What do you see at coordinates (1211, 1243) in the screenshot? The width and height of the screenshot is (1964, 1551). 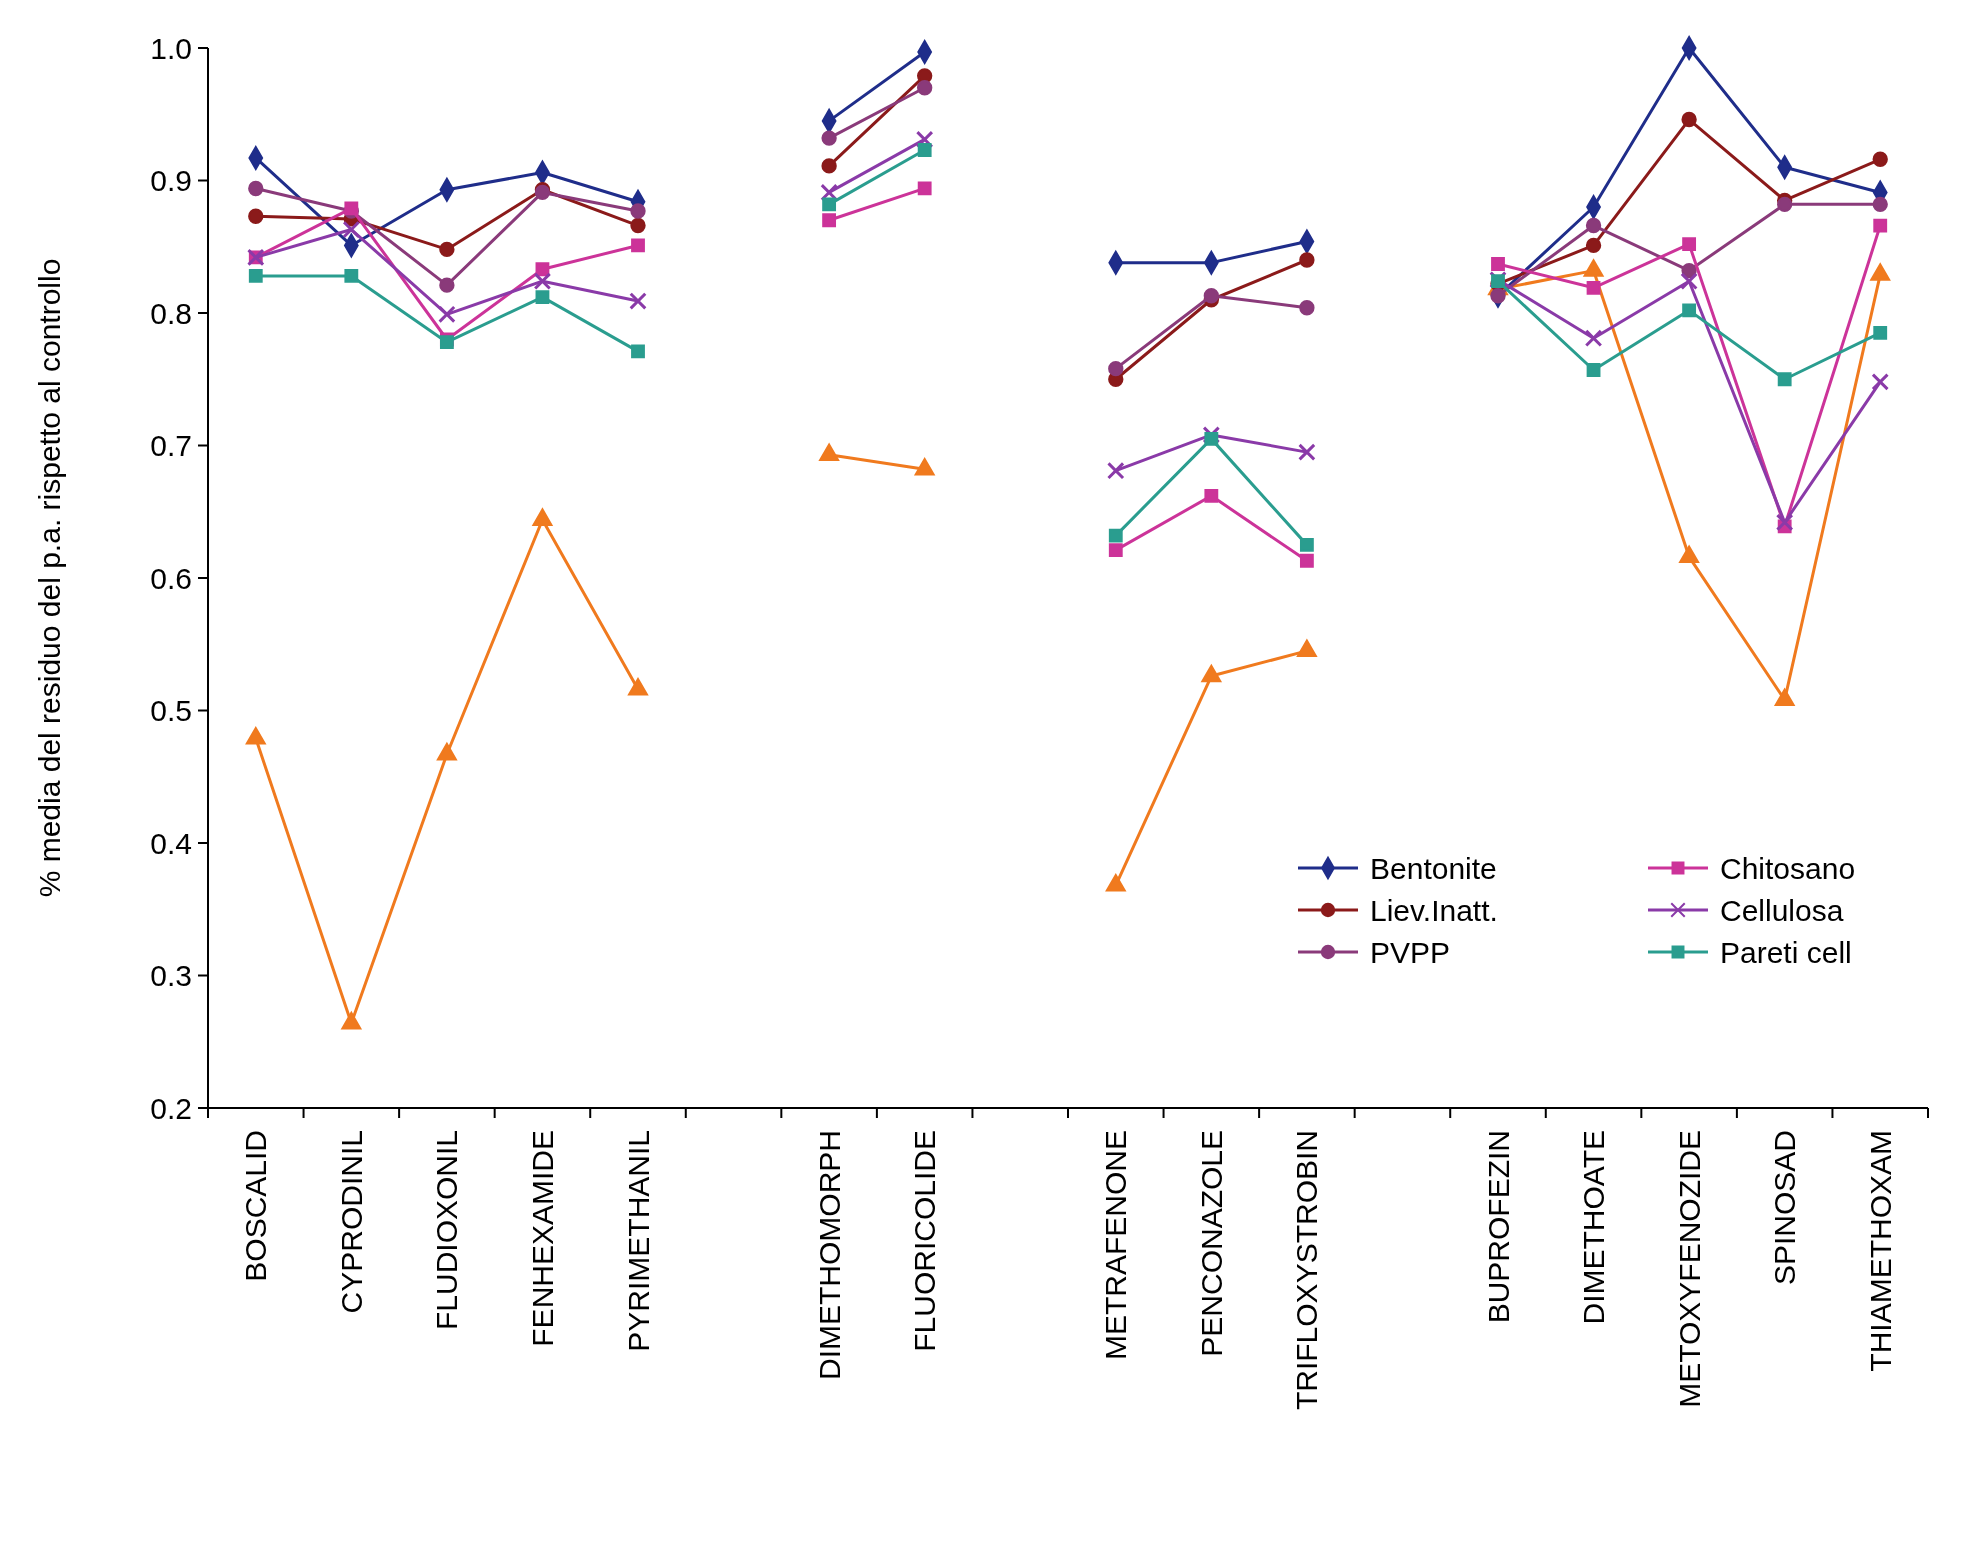 I see `x-tick-label: PENCONAZOLE` at bounding box center [1211, 1243].